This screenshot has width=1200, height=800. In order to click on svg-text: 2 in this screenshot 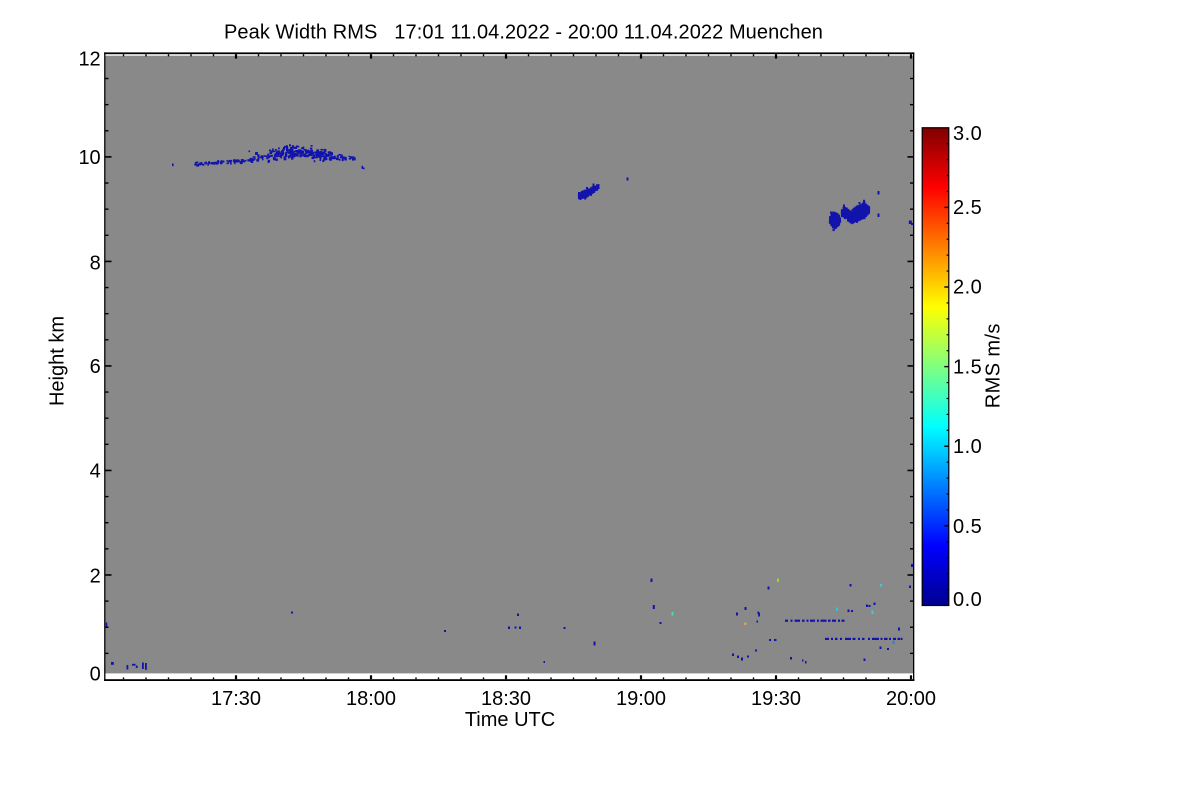, I will do `click(95, 576)`.